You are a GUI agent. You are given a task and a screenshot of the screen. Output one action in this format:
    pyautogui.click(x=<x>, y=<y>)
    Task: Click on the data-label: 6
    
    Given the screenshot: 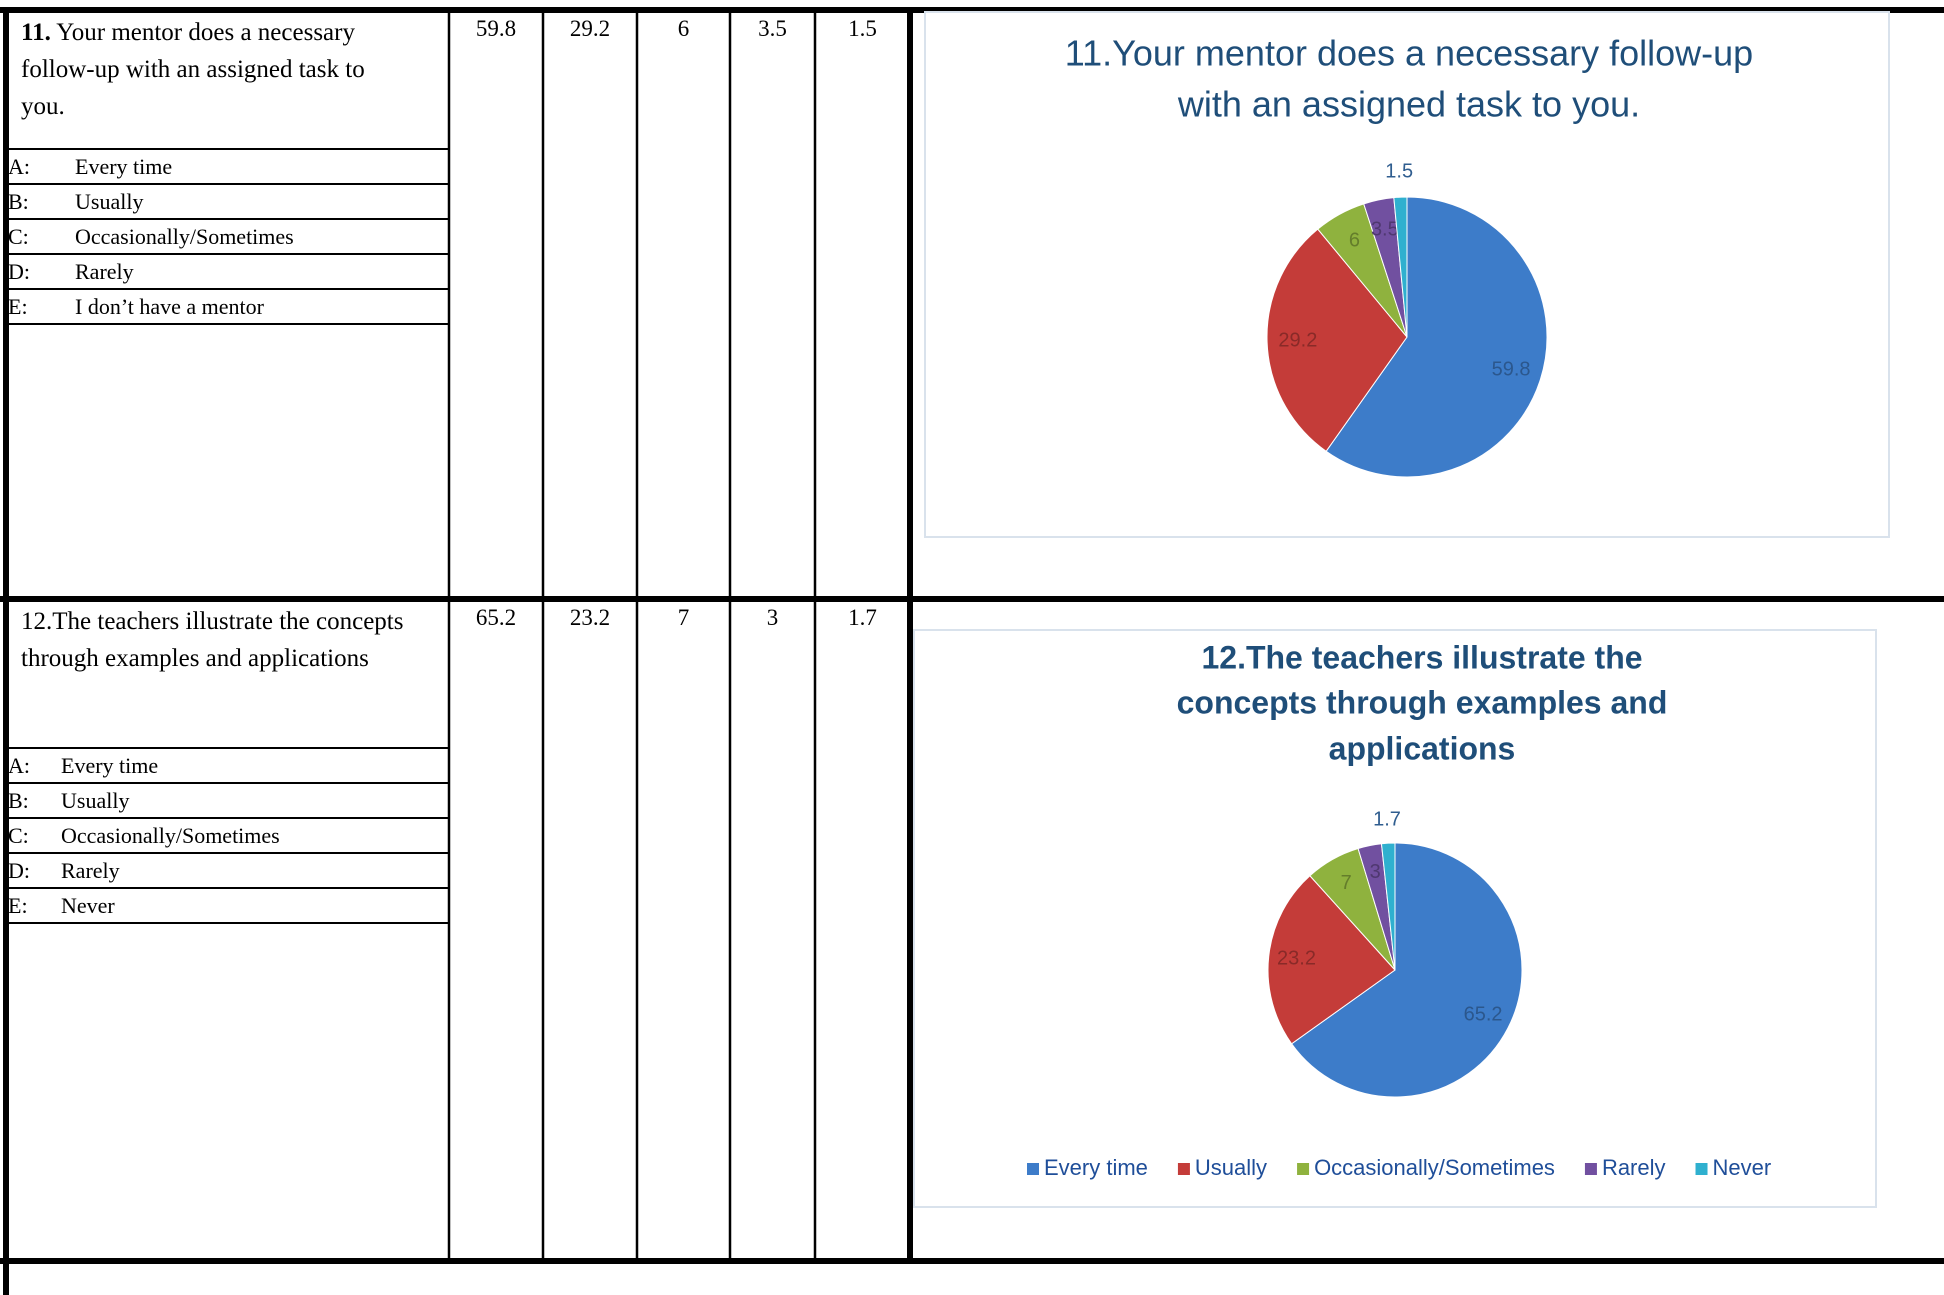 What is the action you would take?
    pyautogui.click(x=1354, y=241)
    